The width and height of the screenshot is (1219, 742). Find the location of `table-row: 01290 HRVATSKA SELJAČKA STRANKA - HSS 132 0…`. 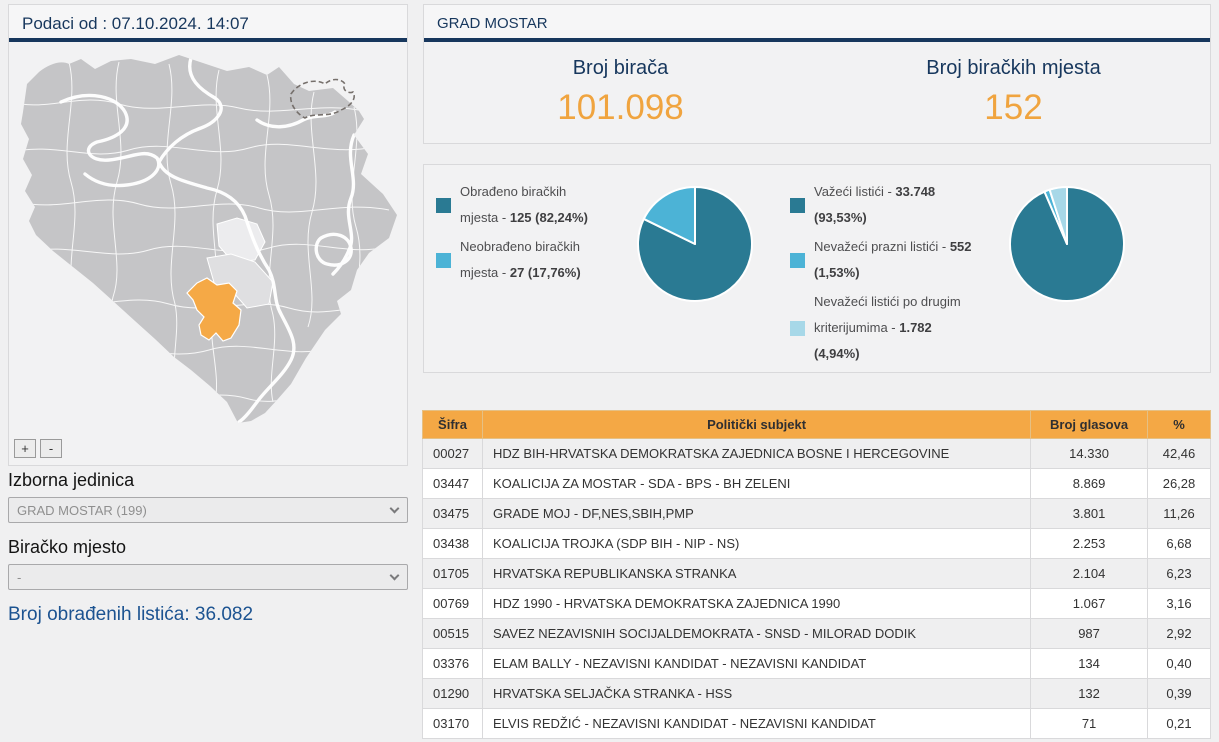

table-row: 01290 HRVATSKA SELJAČKA STRANKA - HSS 132 0… is located at coordinates (816, 693).